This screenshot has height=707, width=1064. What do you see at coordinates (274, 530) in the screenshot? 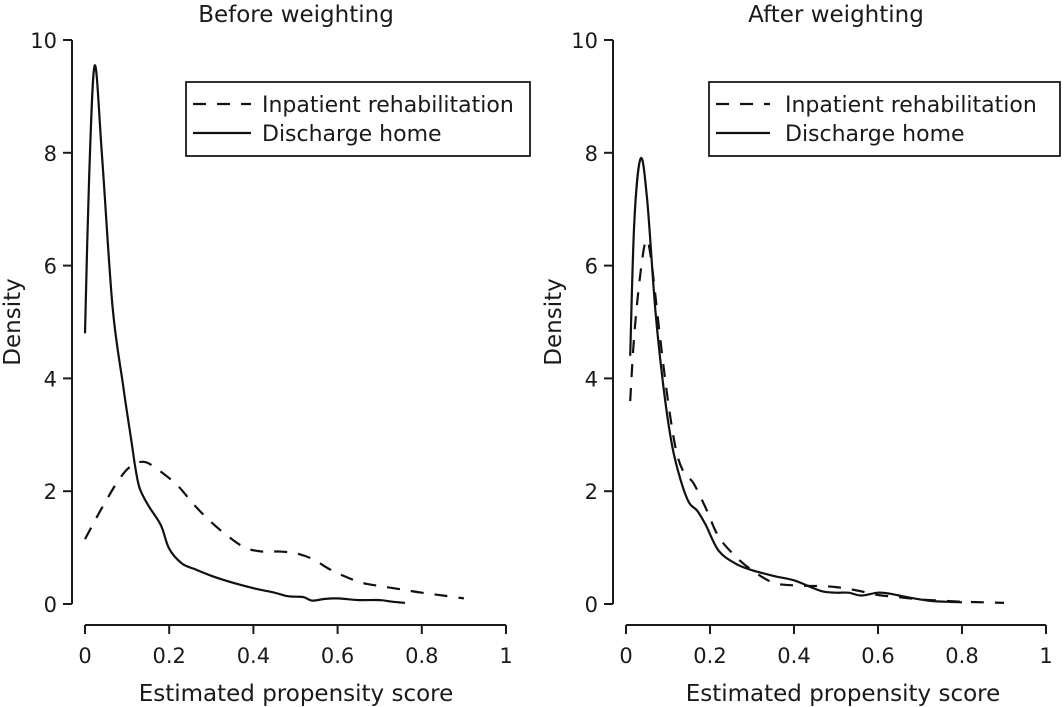
I see `density-curve-inpatient-rehabilitation` at bounding box center [274, 530].